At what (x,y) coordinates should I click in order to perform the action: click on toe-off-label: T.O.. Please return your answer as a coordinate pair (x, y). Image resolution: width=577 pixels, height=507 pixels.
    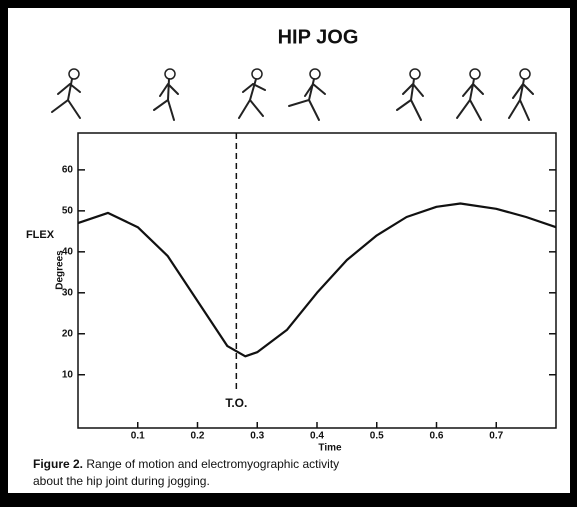
    Looking at the image, I should click on (236, 403).